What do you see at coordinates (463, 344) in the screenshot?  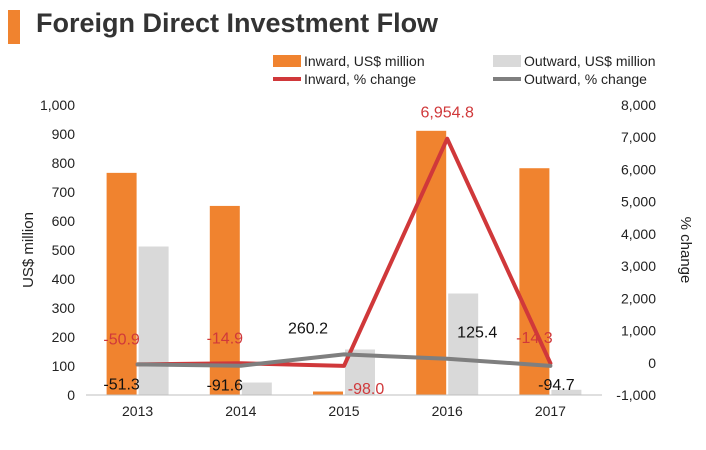 I see `outward-bar-2016` at bounding box center [463, 344].